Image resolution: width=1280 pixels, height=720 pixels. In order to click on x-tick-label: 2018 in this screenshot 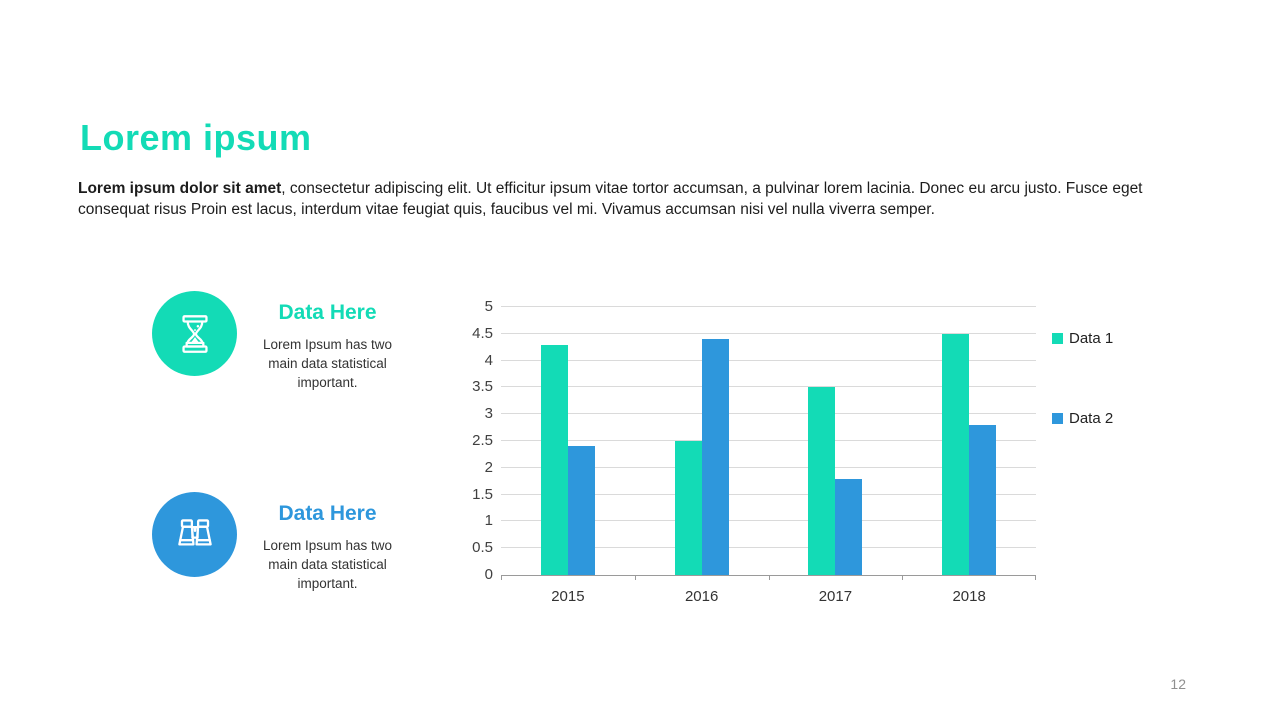, I will do `click(969, 596)`.